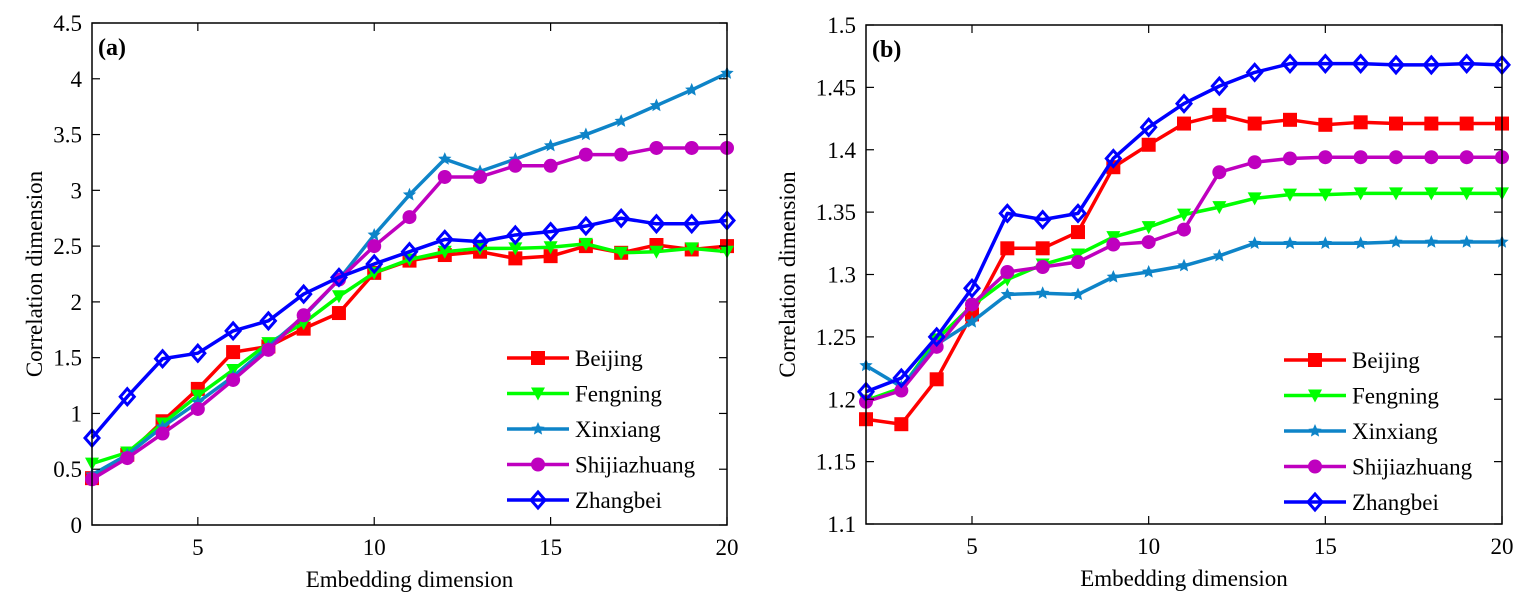 The image size is (1530, 610). What do you see at coordinates (618, 394) in the screenshot?
I see `legend-label: Fengning` at bounding box center [618, 394].